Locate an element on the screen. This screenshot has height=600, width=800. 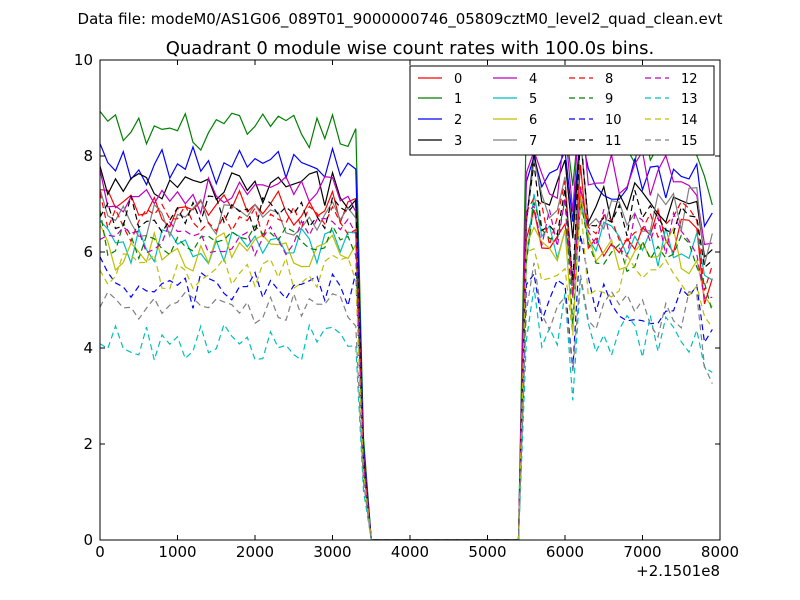
legend-label-2: 2 is located at coordinates (458, 120).